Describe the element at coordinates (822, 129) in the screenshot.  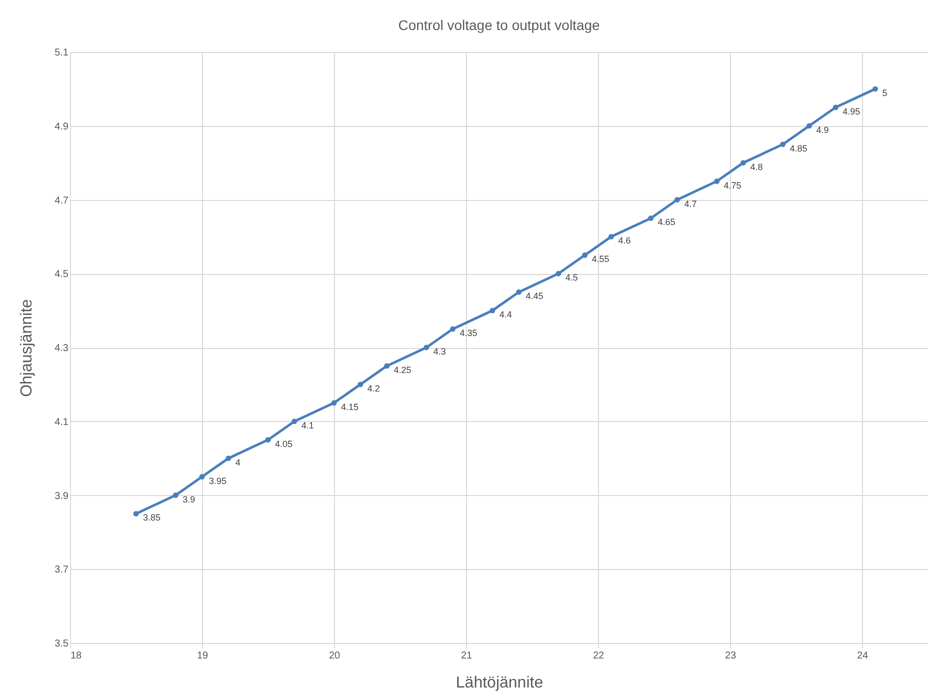
I see `data-label: 4.9` at that location.